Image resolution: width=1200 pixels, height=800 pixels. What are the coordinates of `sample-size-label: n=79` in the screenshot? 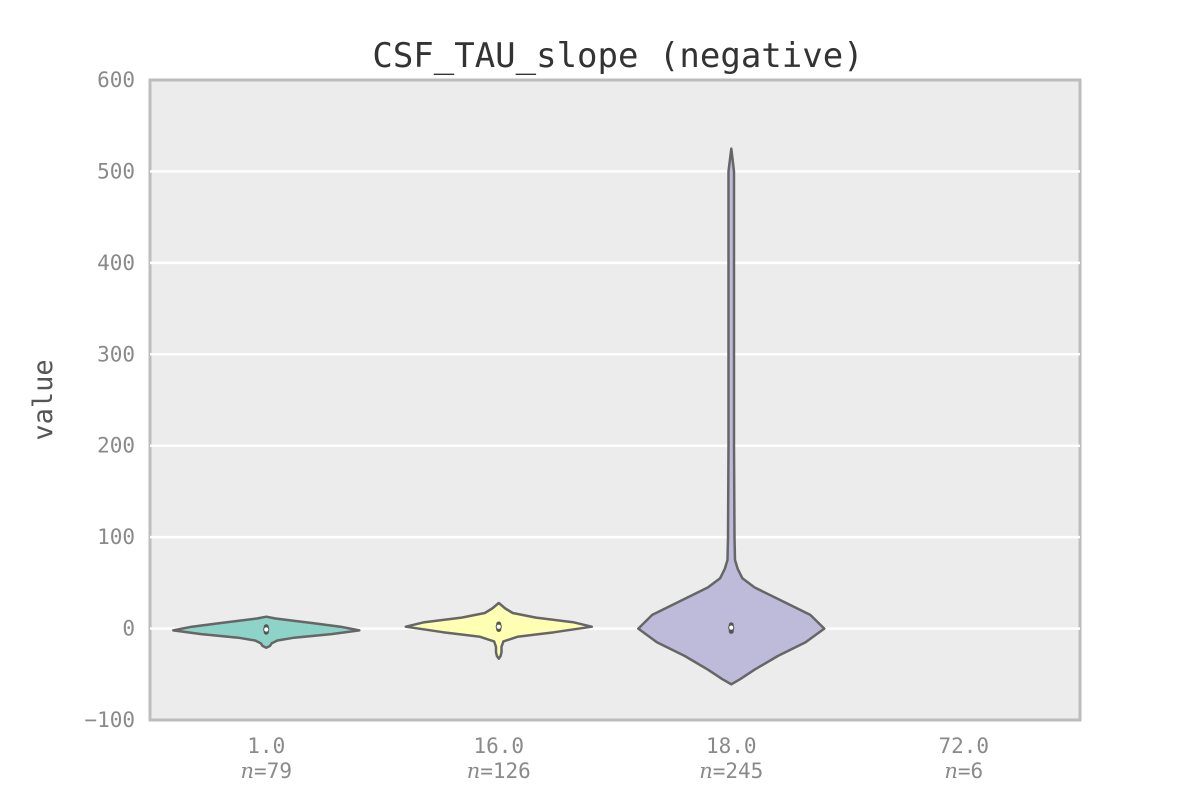 It's located at (266, 771).